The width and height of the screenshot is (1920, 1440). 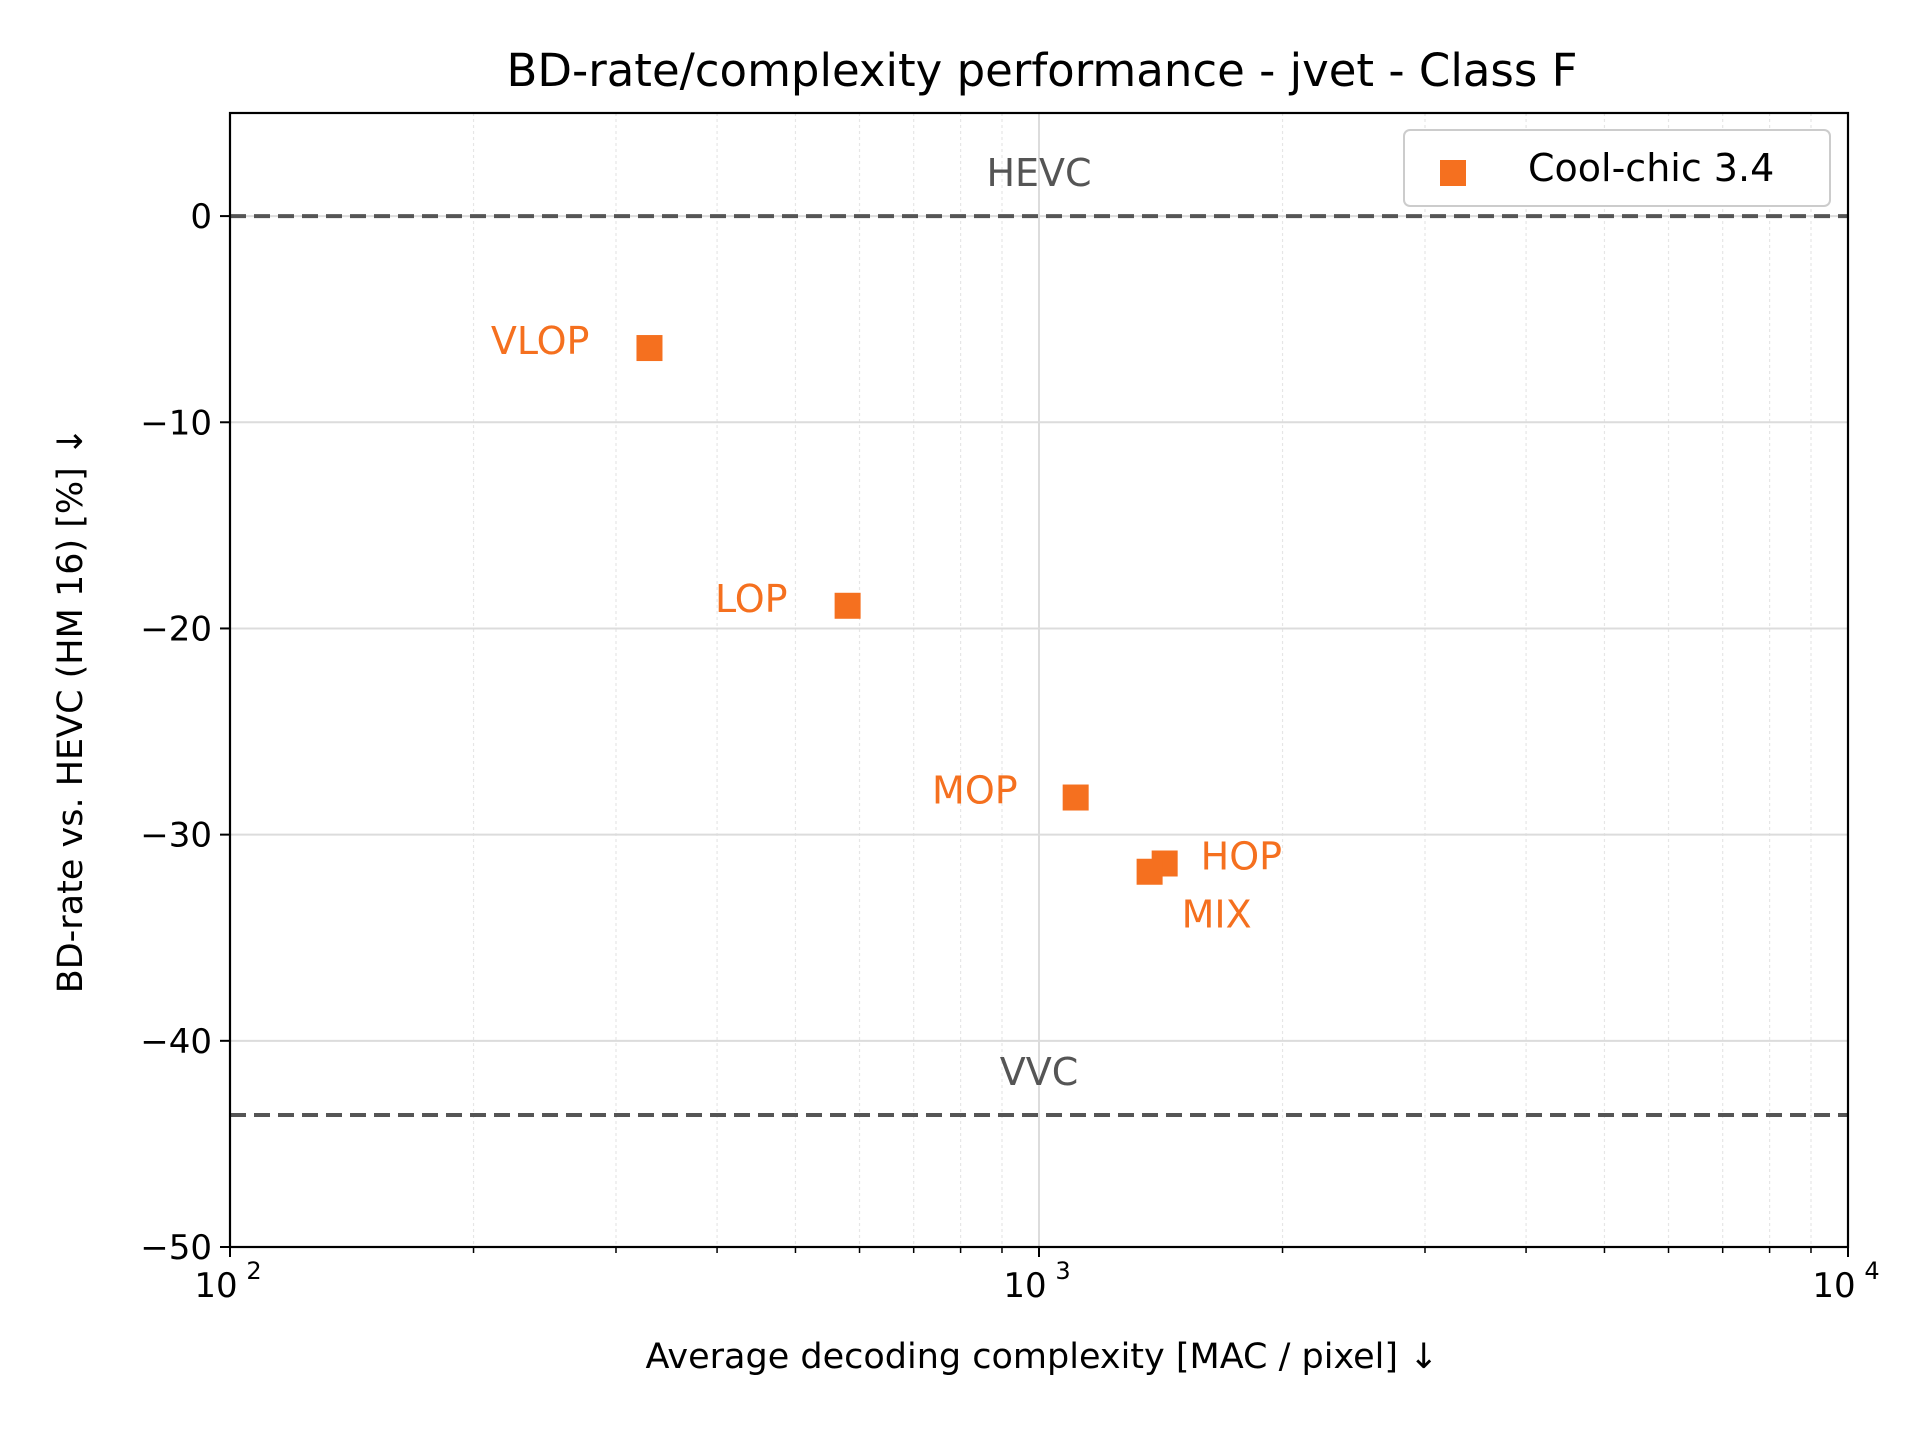 What do you see at coordinates (1217, 915) in the screenshot?
I see `data-label: MIX` at bounding box center [1217, 915].